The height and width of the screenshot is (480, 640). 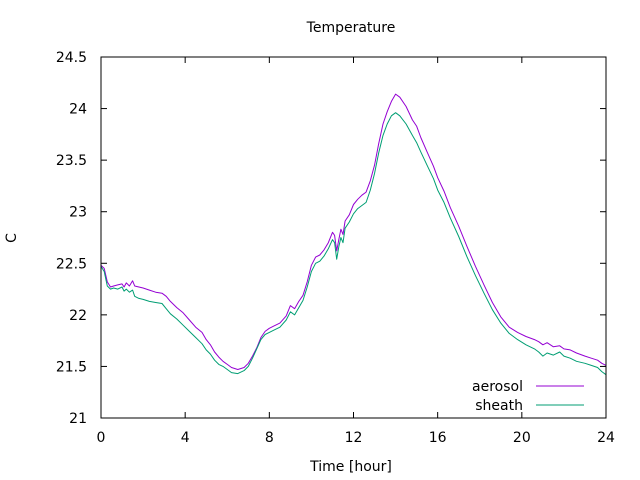 I want to click on x-tick-label: 16, so click(x=438, y=438).